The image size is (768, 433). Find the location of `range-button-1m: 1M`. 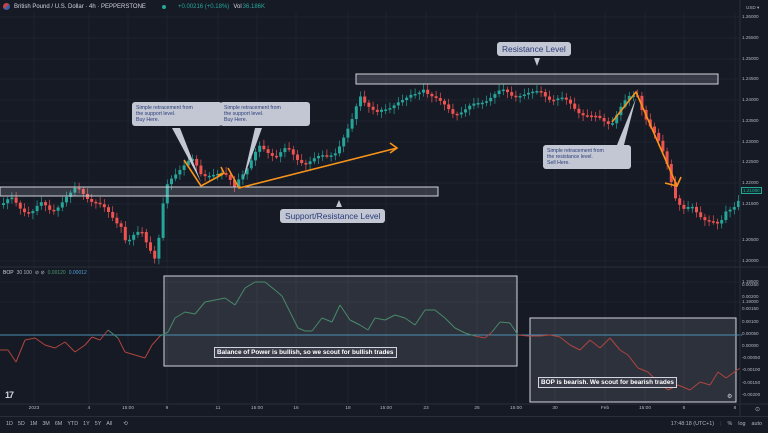

range-button-1m: 1M is located at coordinates (33, 424).